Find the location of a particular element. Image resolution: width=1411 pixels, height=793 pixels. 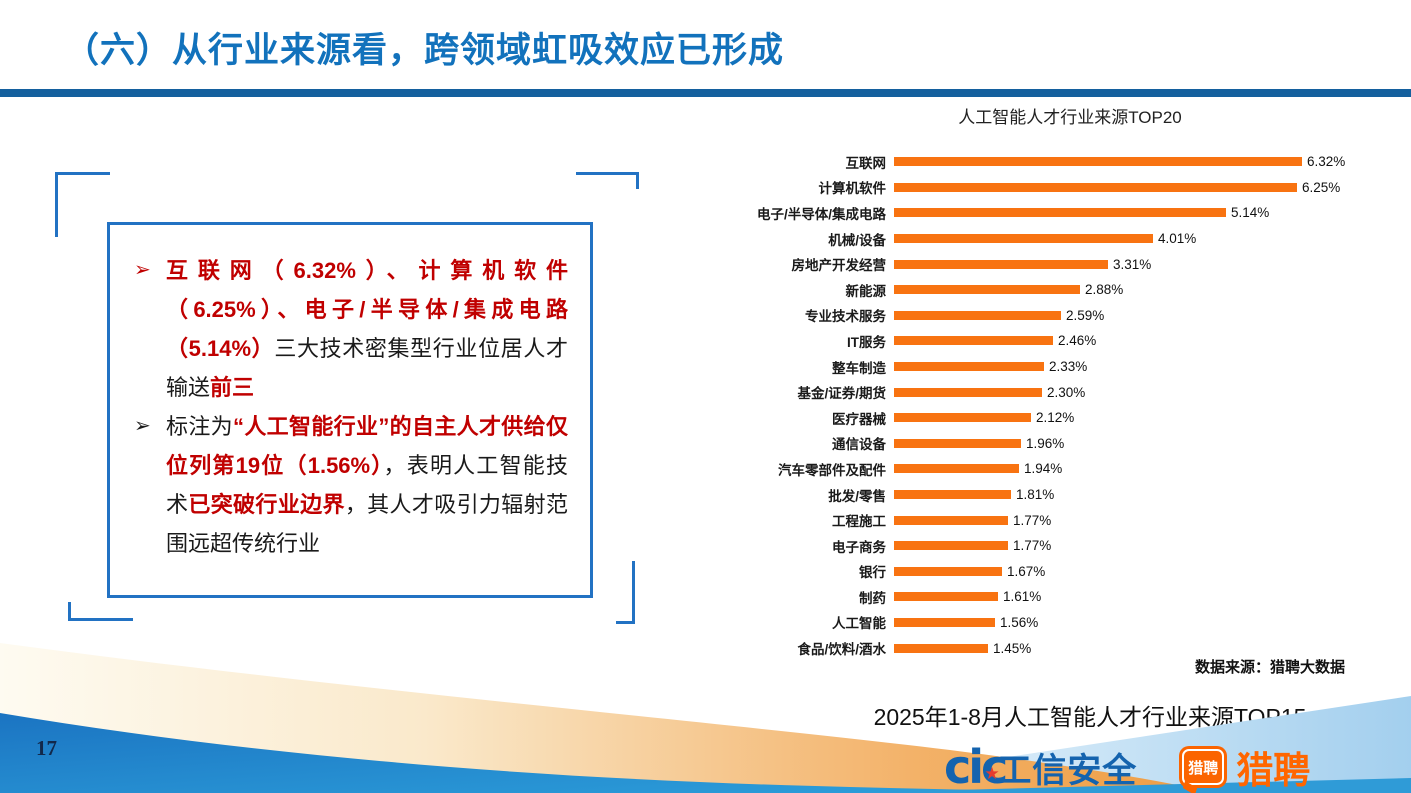

bar-value-label: 2.33% is located at coordinates (1068, 367).